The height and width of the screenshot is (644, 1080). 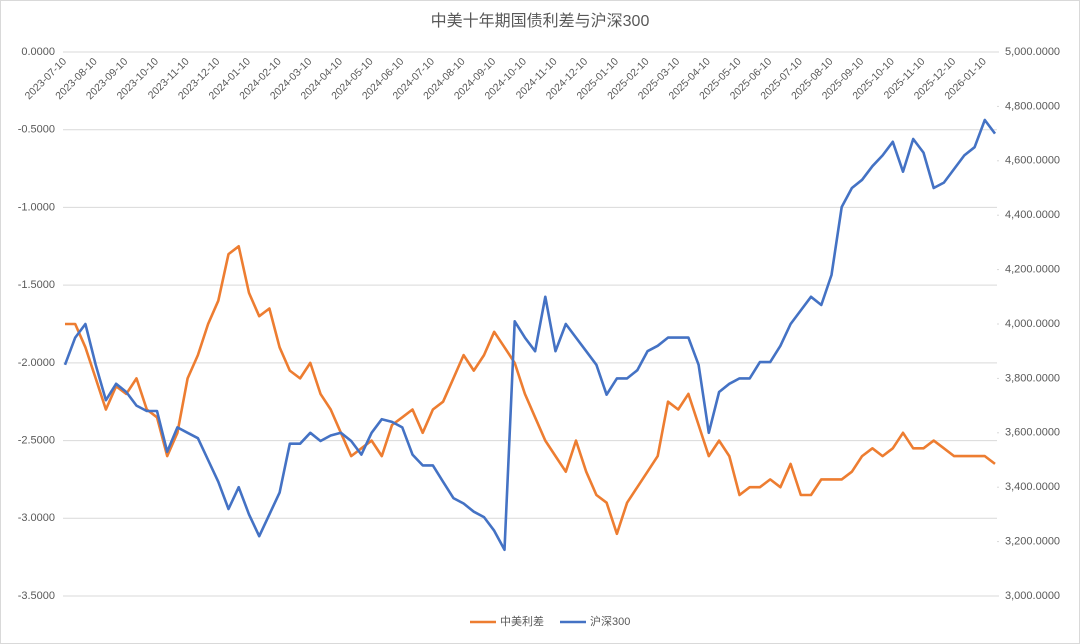 What do you see at coordinates (1032, 378) in the screenshot?
I see `y2-tick-label: 3,800.0000` at bounding box center [1032, 378].